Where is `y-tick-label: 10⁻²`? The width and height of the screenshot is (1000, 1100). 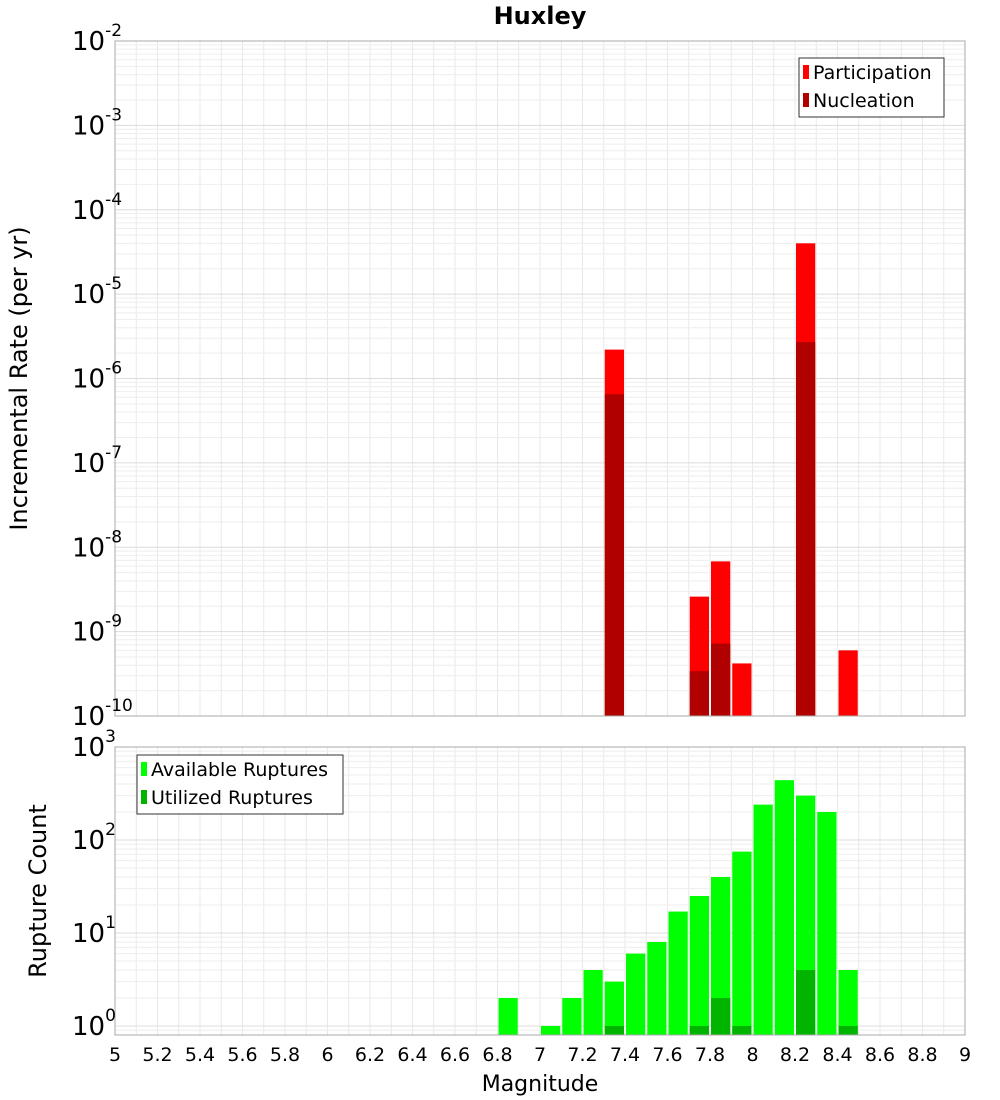
y-tick-label: 10⁻² is located at coordinates (97, 39).